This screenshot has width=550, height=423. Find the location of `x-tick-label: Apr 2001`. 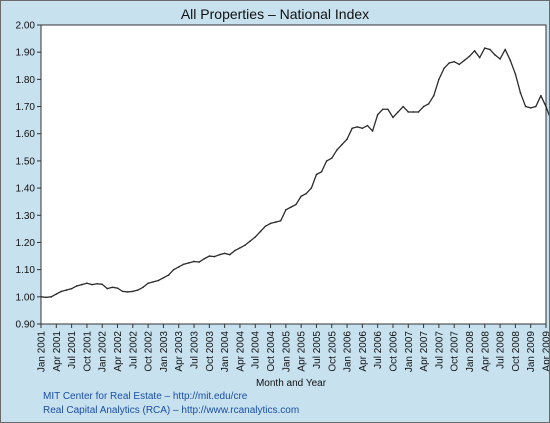

x-tick-label: Apr 2001 is located at coordinates (57, 351).